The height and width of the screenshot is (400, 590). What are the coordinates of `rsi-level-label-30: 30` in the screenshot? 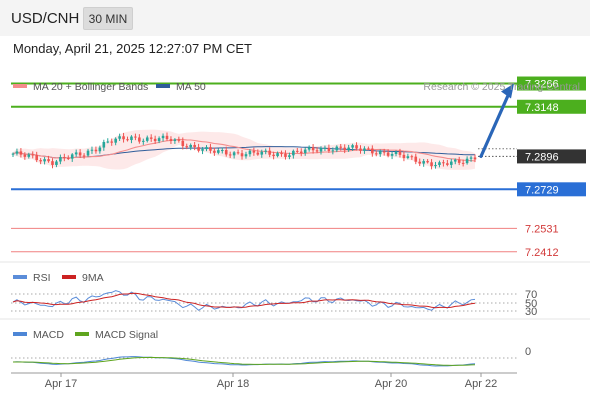 It's located at (531, 312).